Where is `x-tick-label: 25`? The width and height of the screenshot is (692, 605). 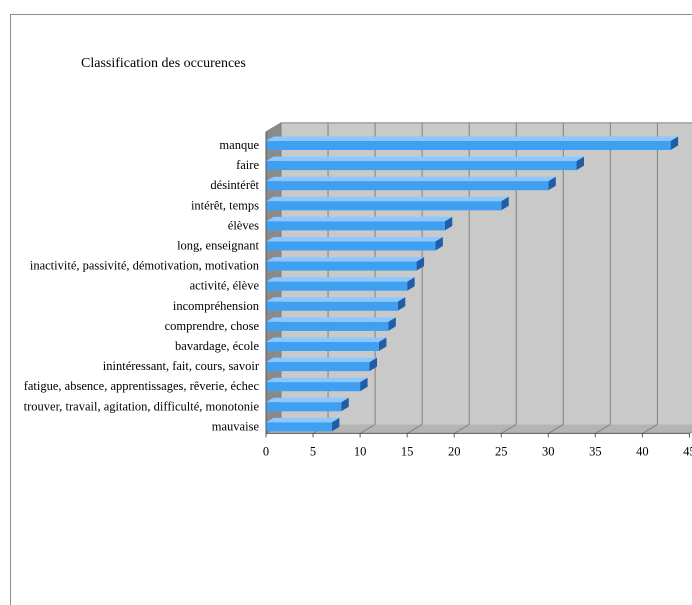
x-tick-label: 25 is located at coordinates (501, 451).